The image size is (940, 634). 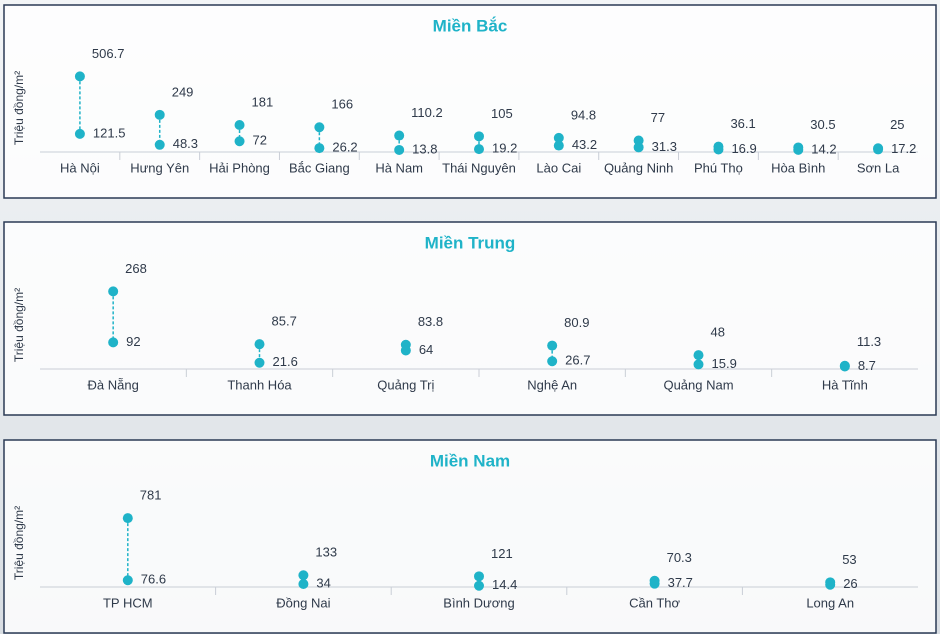 I want to click on chart-title: Miền Nam, so click(x=470, y=460).